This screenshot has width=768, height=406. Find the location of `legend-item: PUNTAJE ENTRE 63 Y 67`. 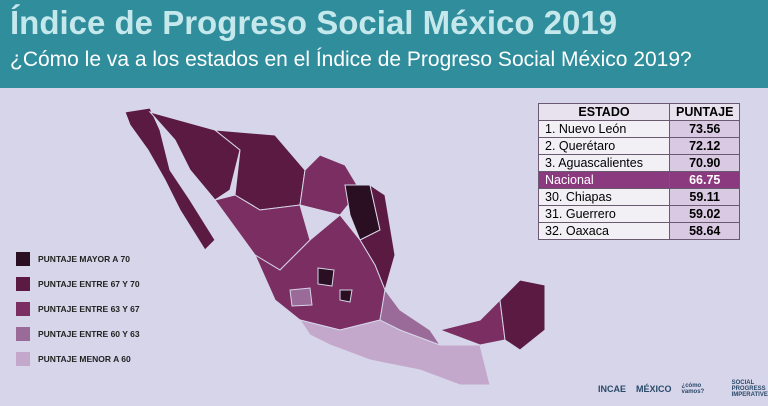

legend-item: PUNTAJE ENTRE 63 Y 67 is located at coordinates (78, 308).